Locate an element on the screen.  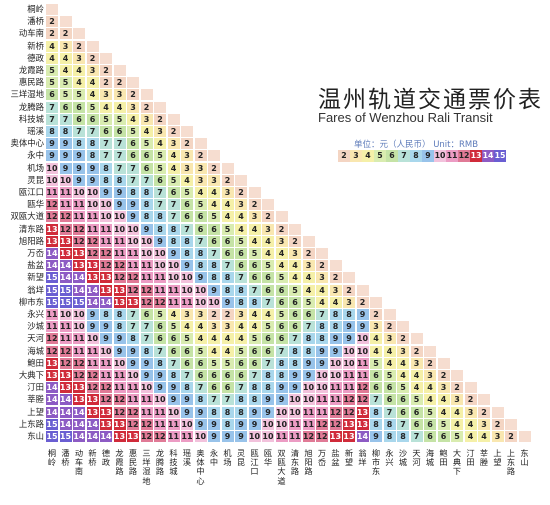
column-station-label: 万岙 is located at coordinates (322, 458).